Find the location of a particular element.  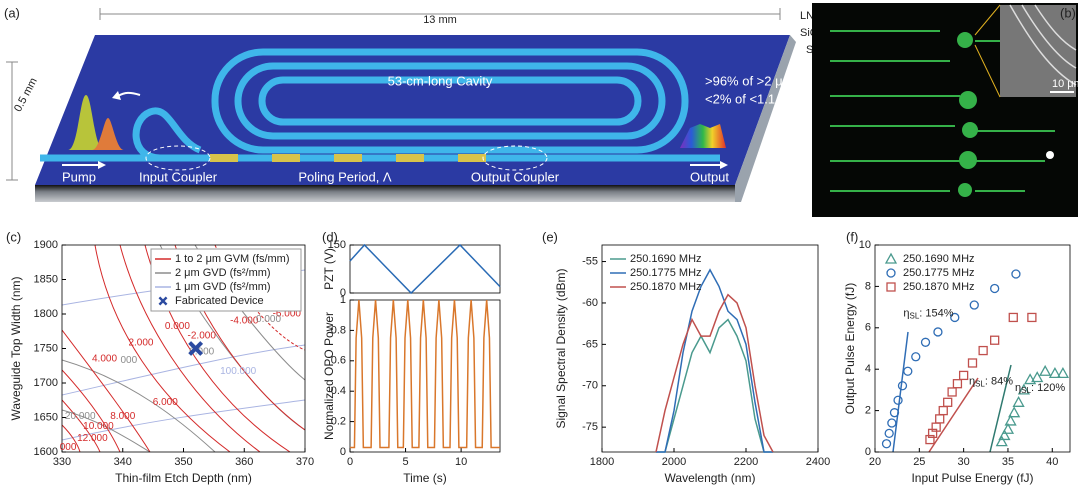

output-note: >96% of >2 μm is located at coordinates (749, 80).